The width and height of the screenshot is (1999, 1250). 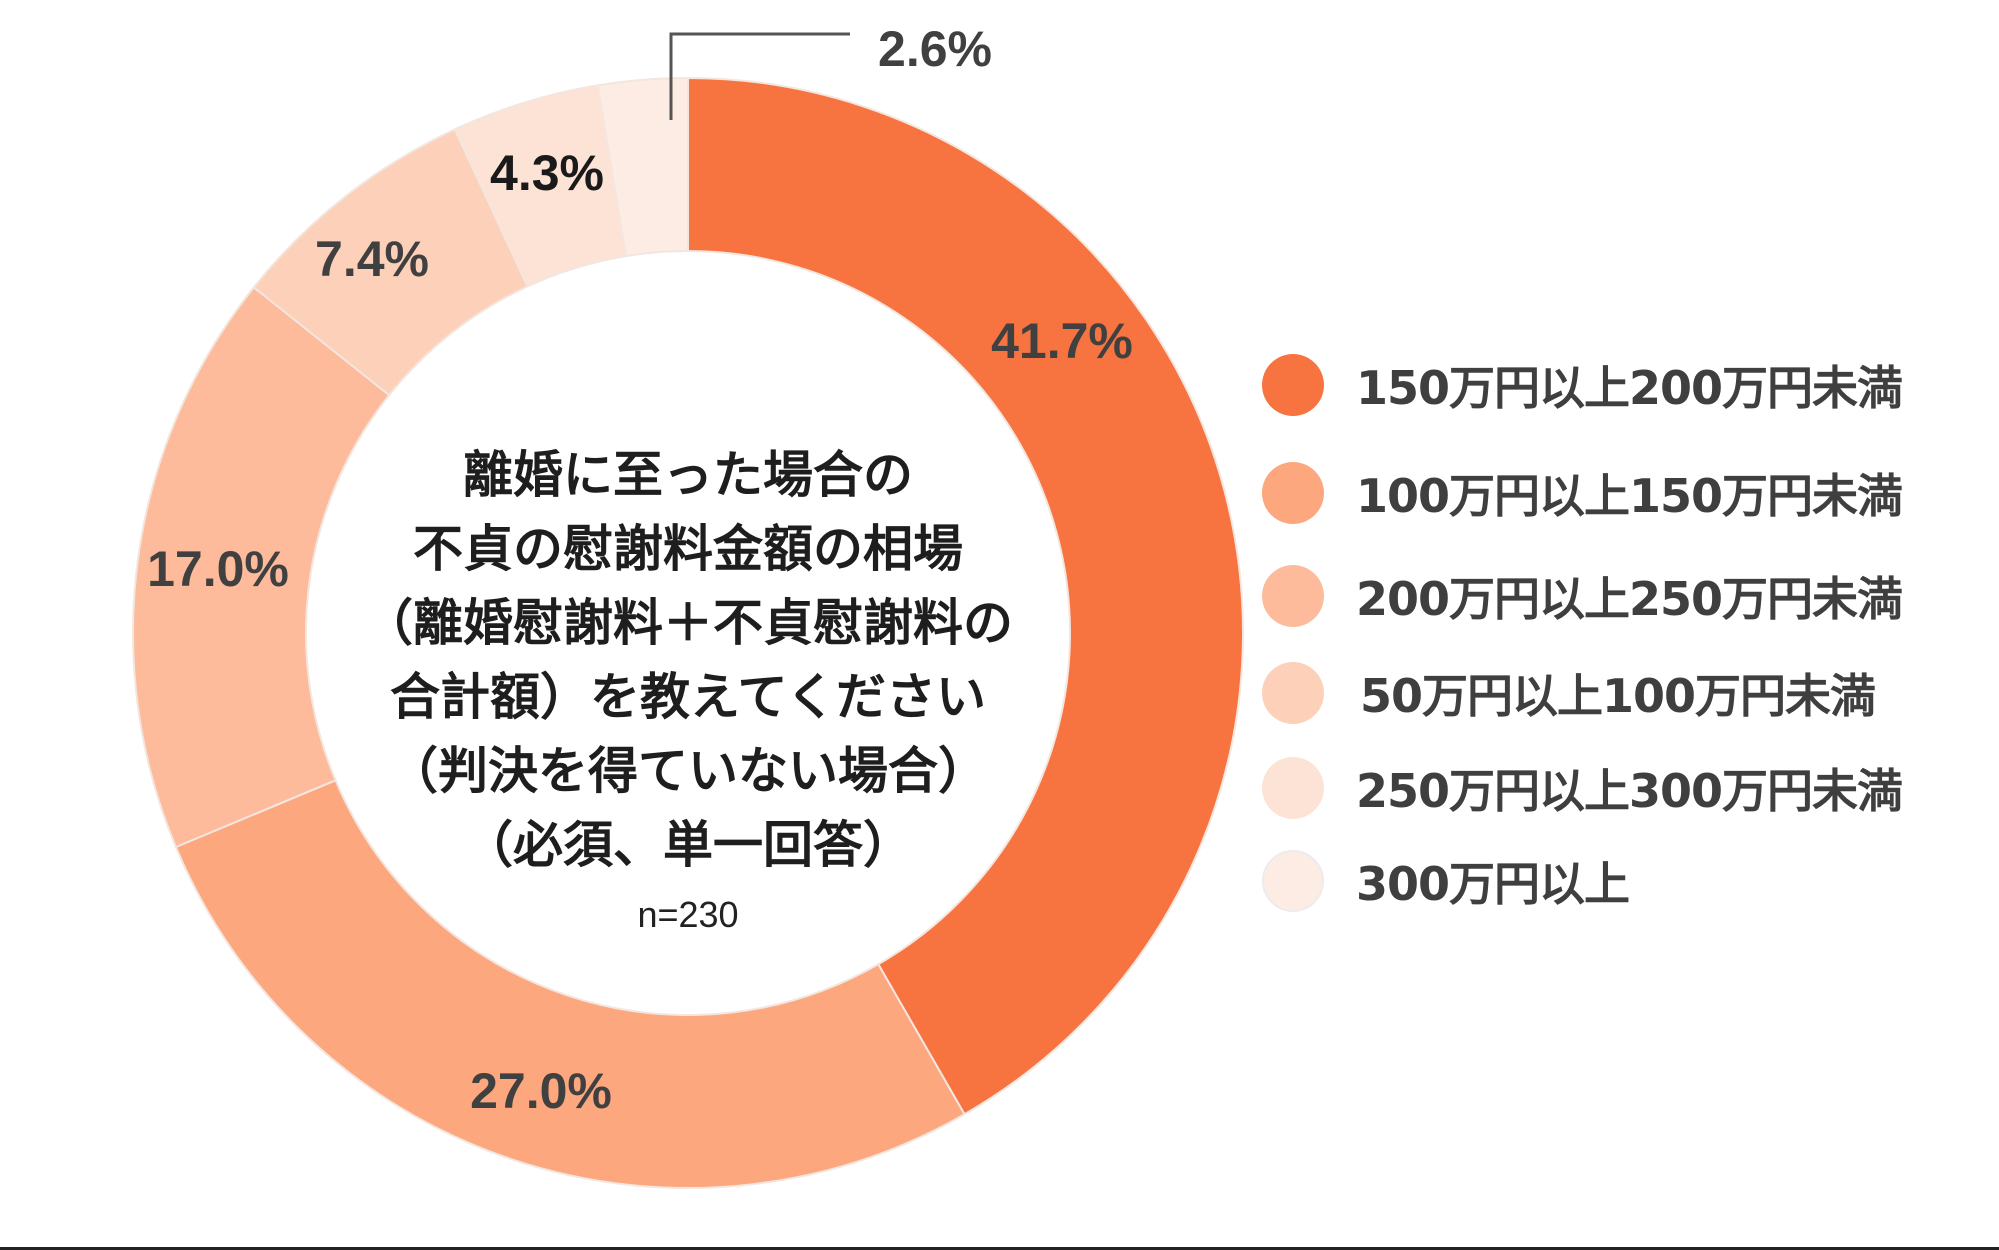 I want to click on title-line: 合計額）を教えてください, so click(x=688, y=697).